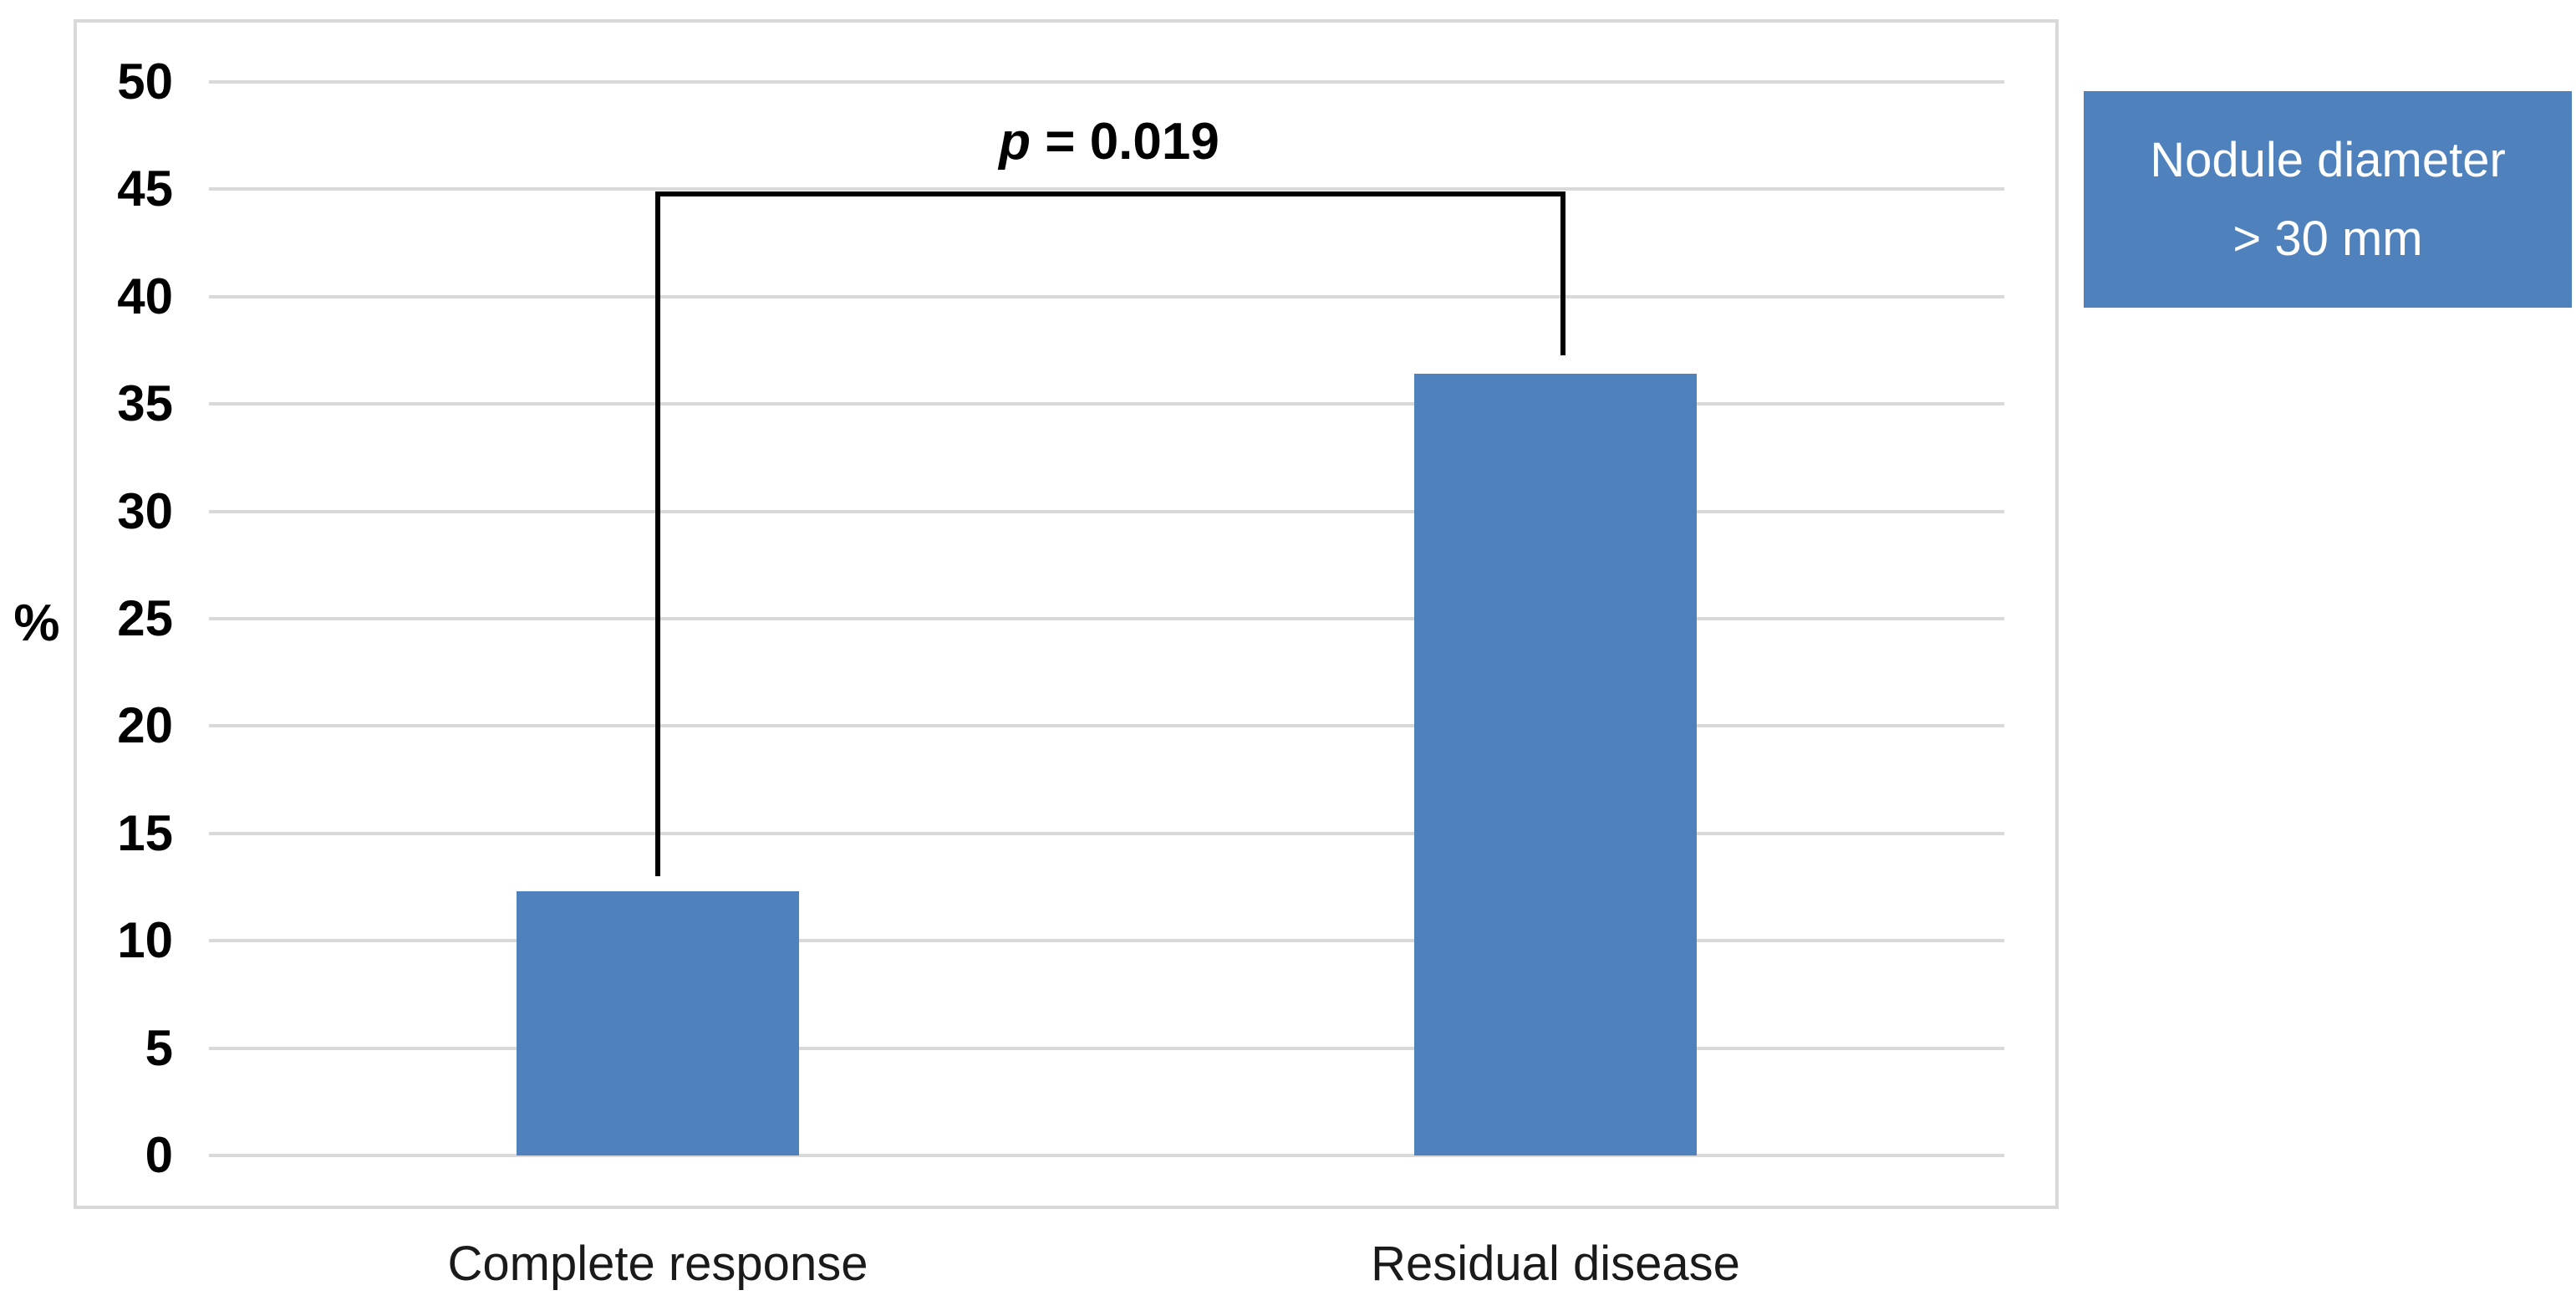  I want to click on y-tick-label-0: 0, so click(159, 1155).